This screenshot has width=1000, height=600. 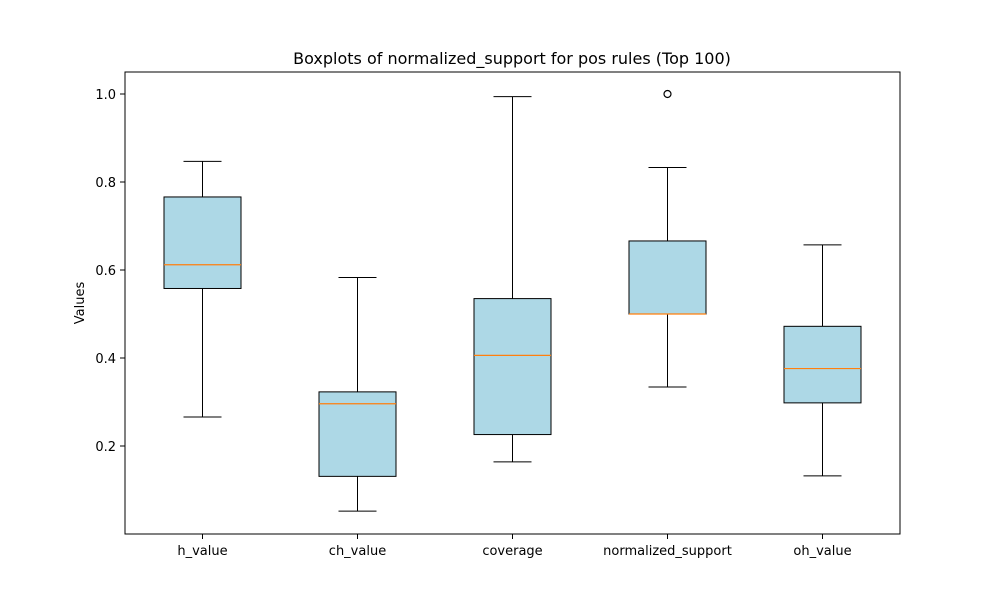 I want to click on box-ch_value, so click(x=357, y=434).